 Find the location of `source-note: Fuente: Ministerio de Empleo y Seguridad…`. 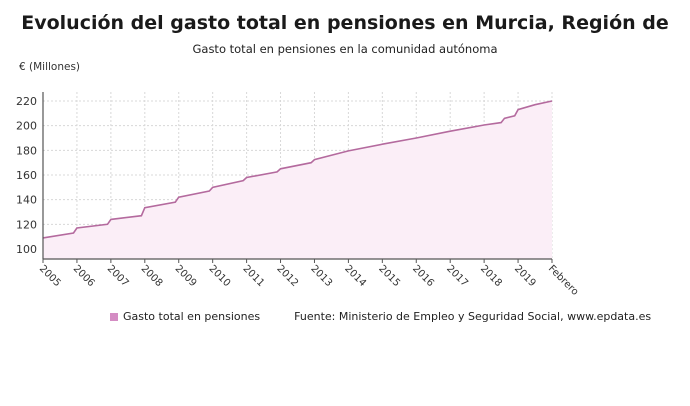

source-note: Fuente: Ministerio de Empleo y Seguridad… is located at coordinates (473, 316).